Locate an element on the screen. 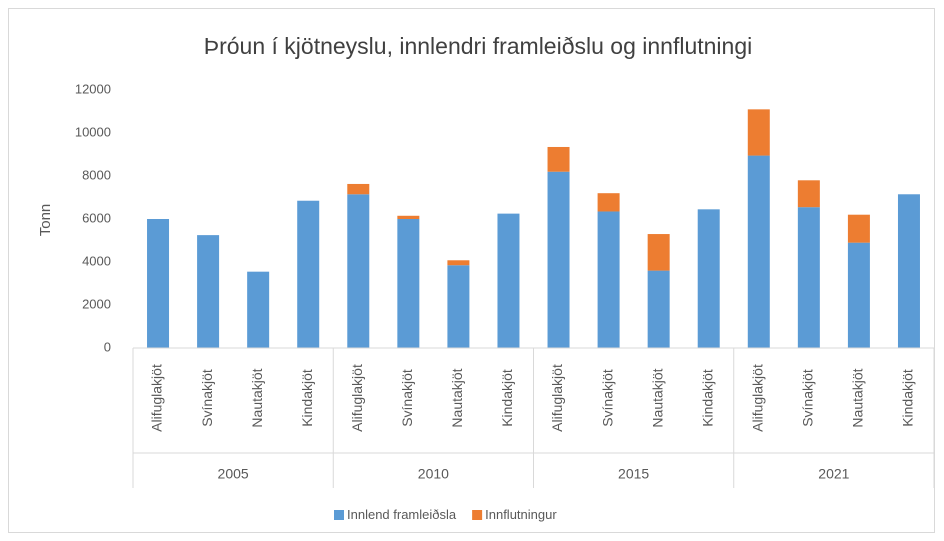  y-tick-label: 2000 is located at coordinates (96, 303).